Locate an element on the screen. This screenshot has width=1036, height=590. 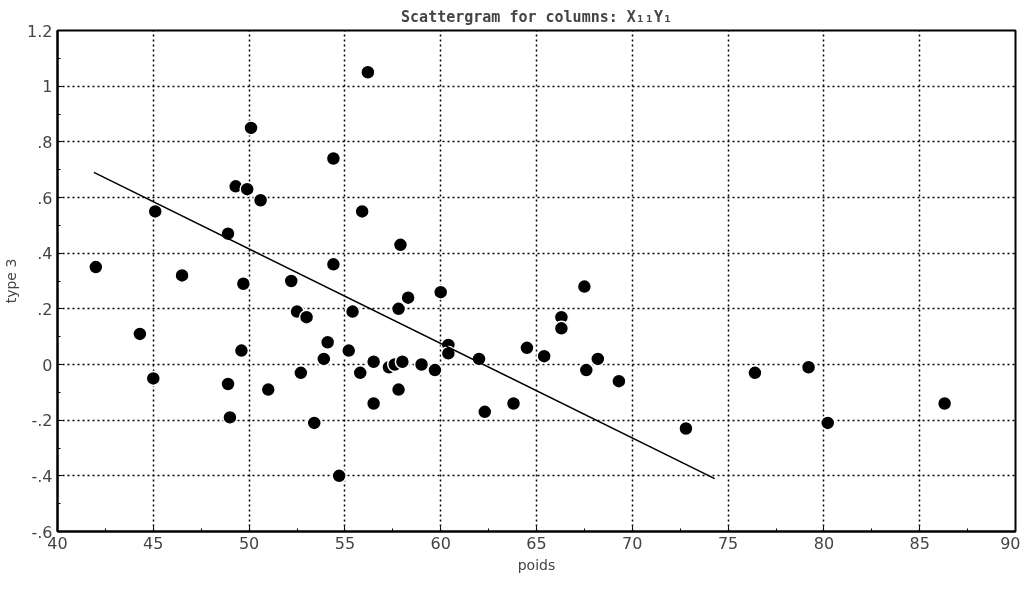
x-tick-label: 50 is located at coordinates (249, 543).